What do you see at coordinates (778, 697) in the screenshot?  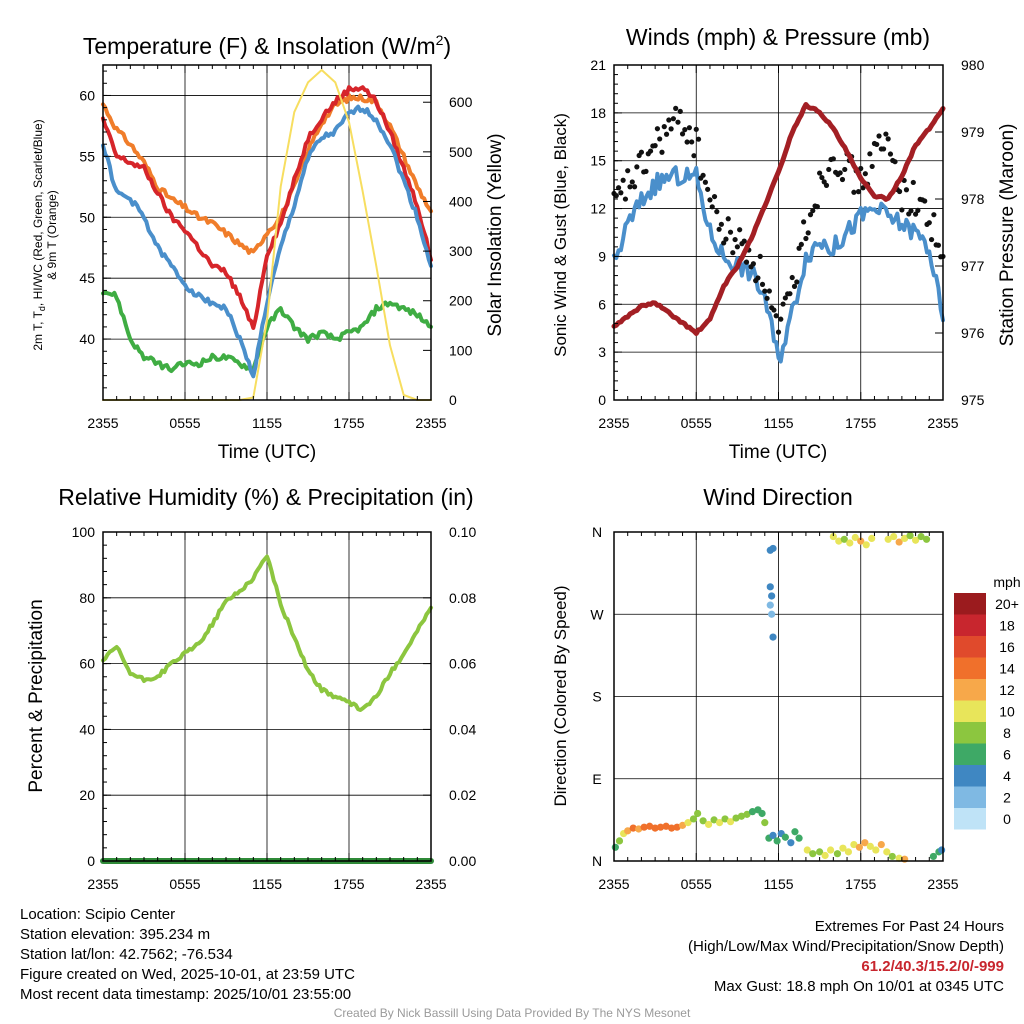 I see `direction-points` at bounding box center [778, 697].